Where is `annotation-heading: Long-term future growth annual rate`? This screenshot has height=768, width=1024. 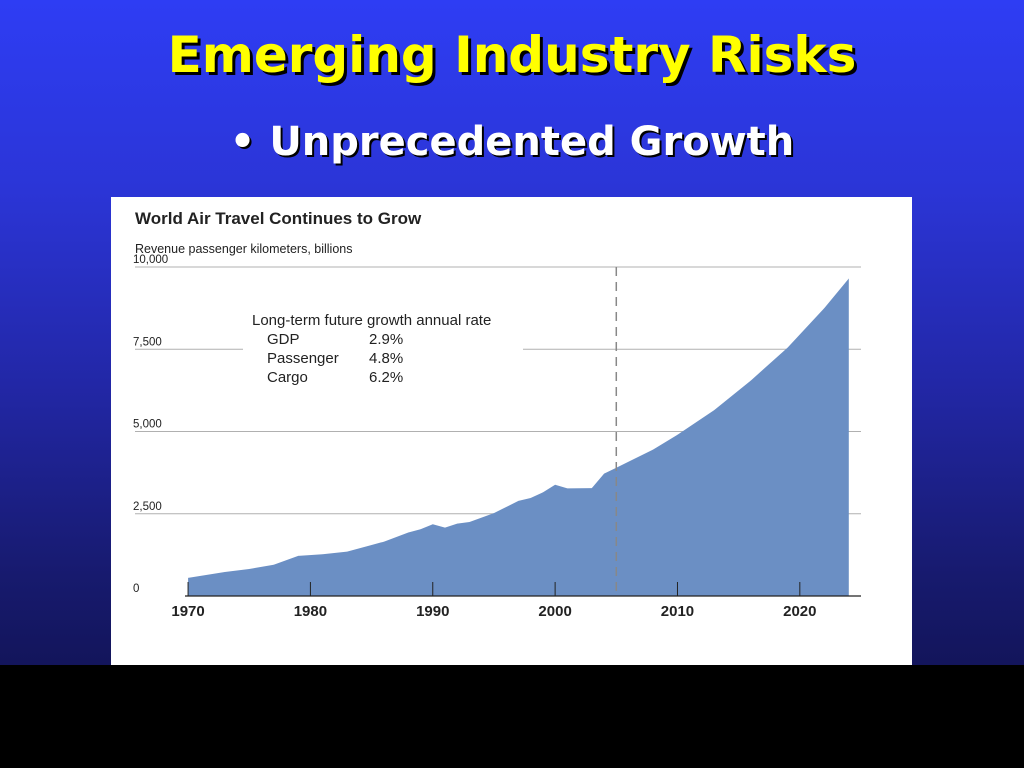
annotation-heading: Long-term future growth annual rate is located at coordinates (371, 320).